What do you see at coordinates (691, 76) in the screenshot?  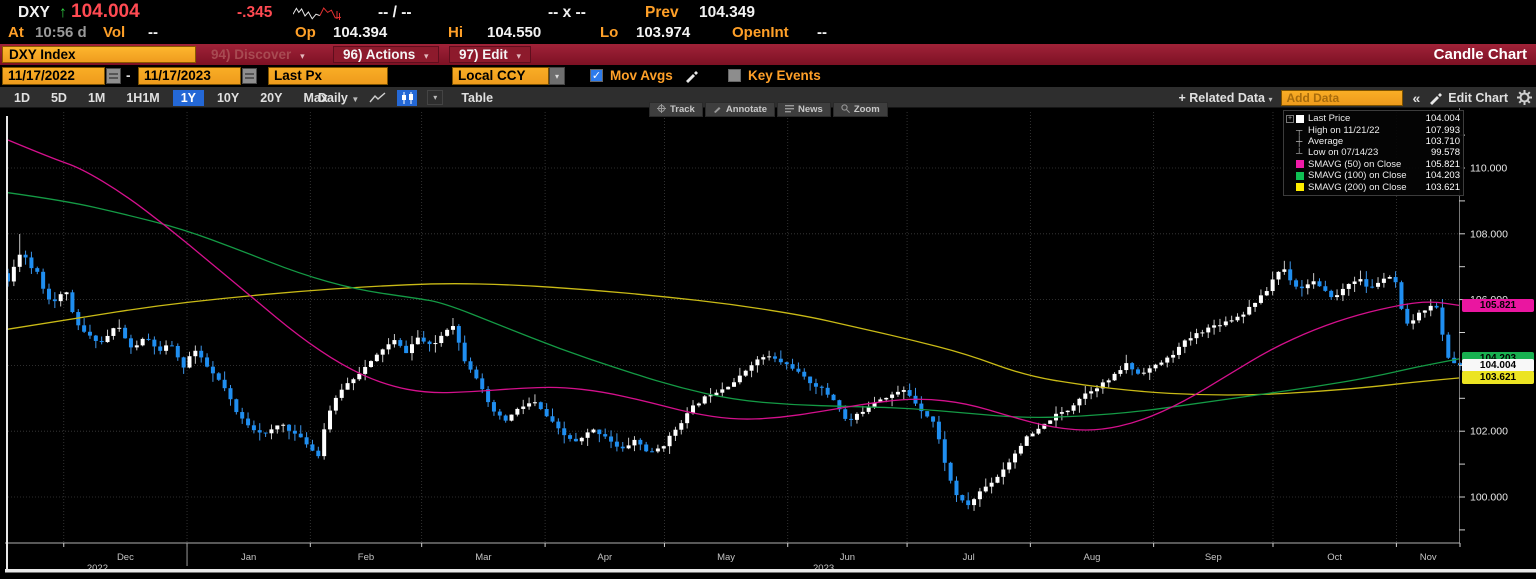 I see `pencil-icon` at bounding box center [691, 76].